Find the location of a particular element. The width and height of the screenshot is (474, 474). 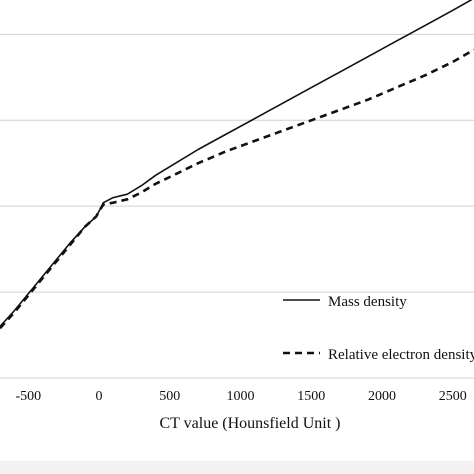

legend-label-mass-density: Mass density is located at coordinates (367, 302).